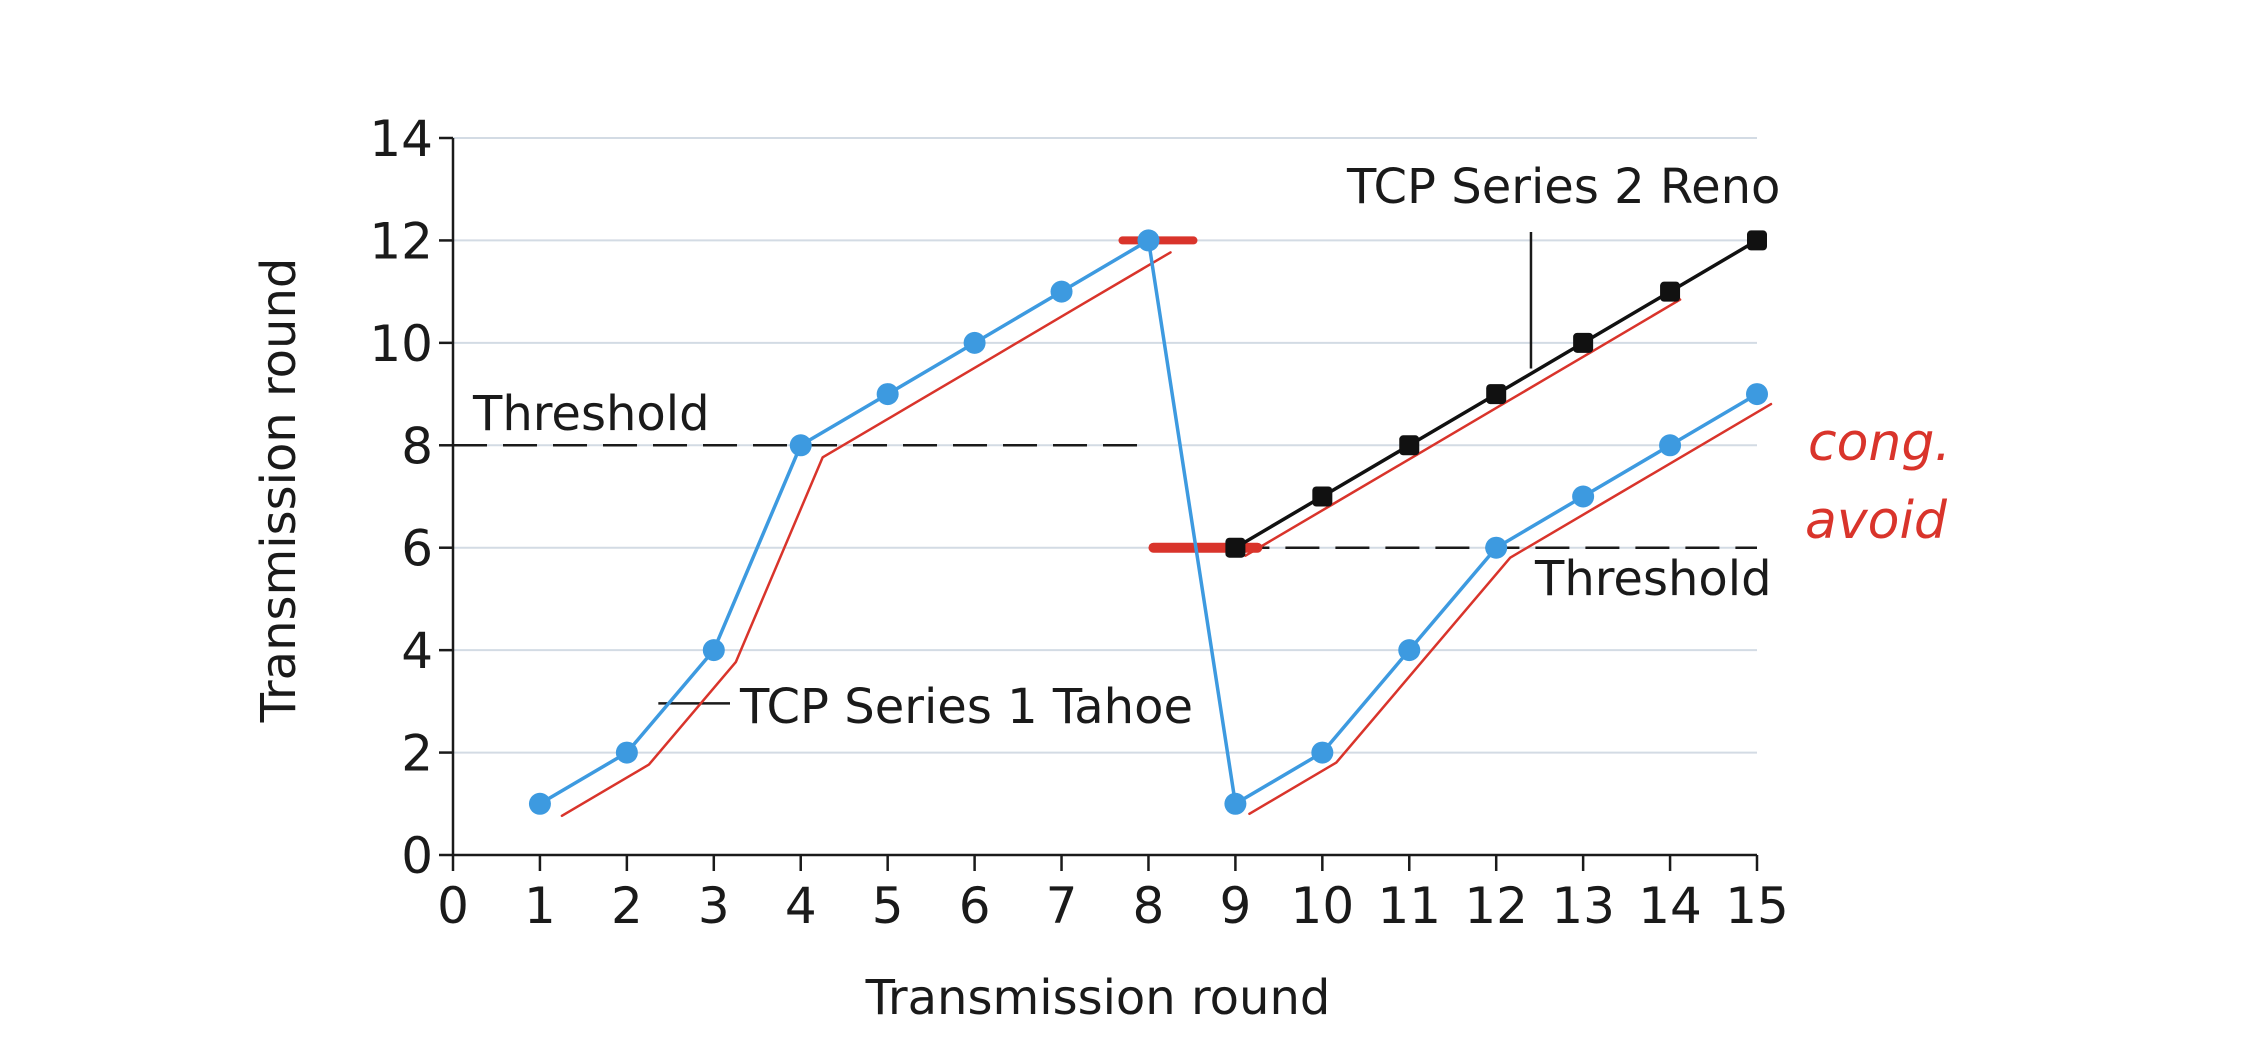  I want to click on x-tick-label-2: 2, so click(627, 906).